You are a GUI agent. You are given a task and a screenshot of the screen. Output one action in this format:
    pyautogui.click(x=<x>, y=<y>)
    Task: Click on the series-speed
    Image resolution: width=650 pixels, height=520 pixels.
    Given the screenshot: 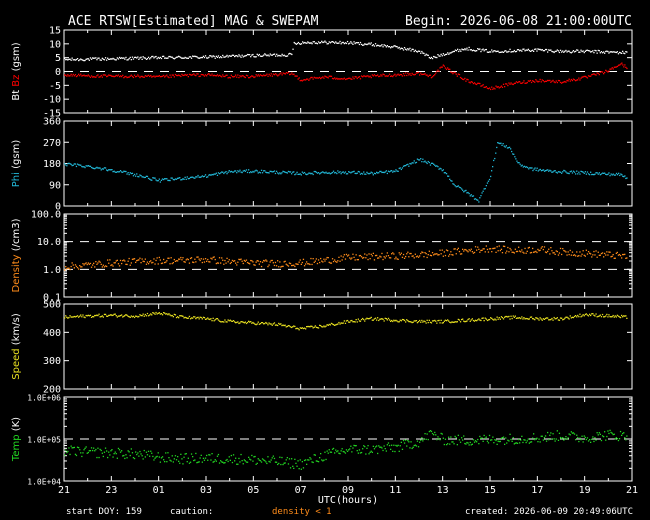 What is the action you would take?
    pyautogui.click(x=346, y=321)
    